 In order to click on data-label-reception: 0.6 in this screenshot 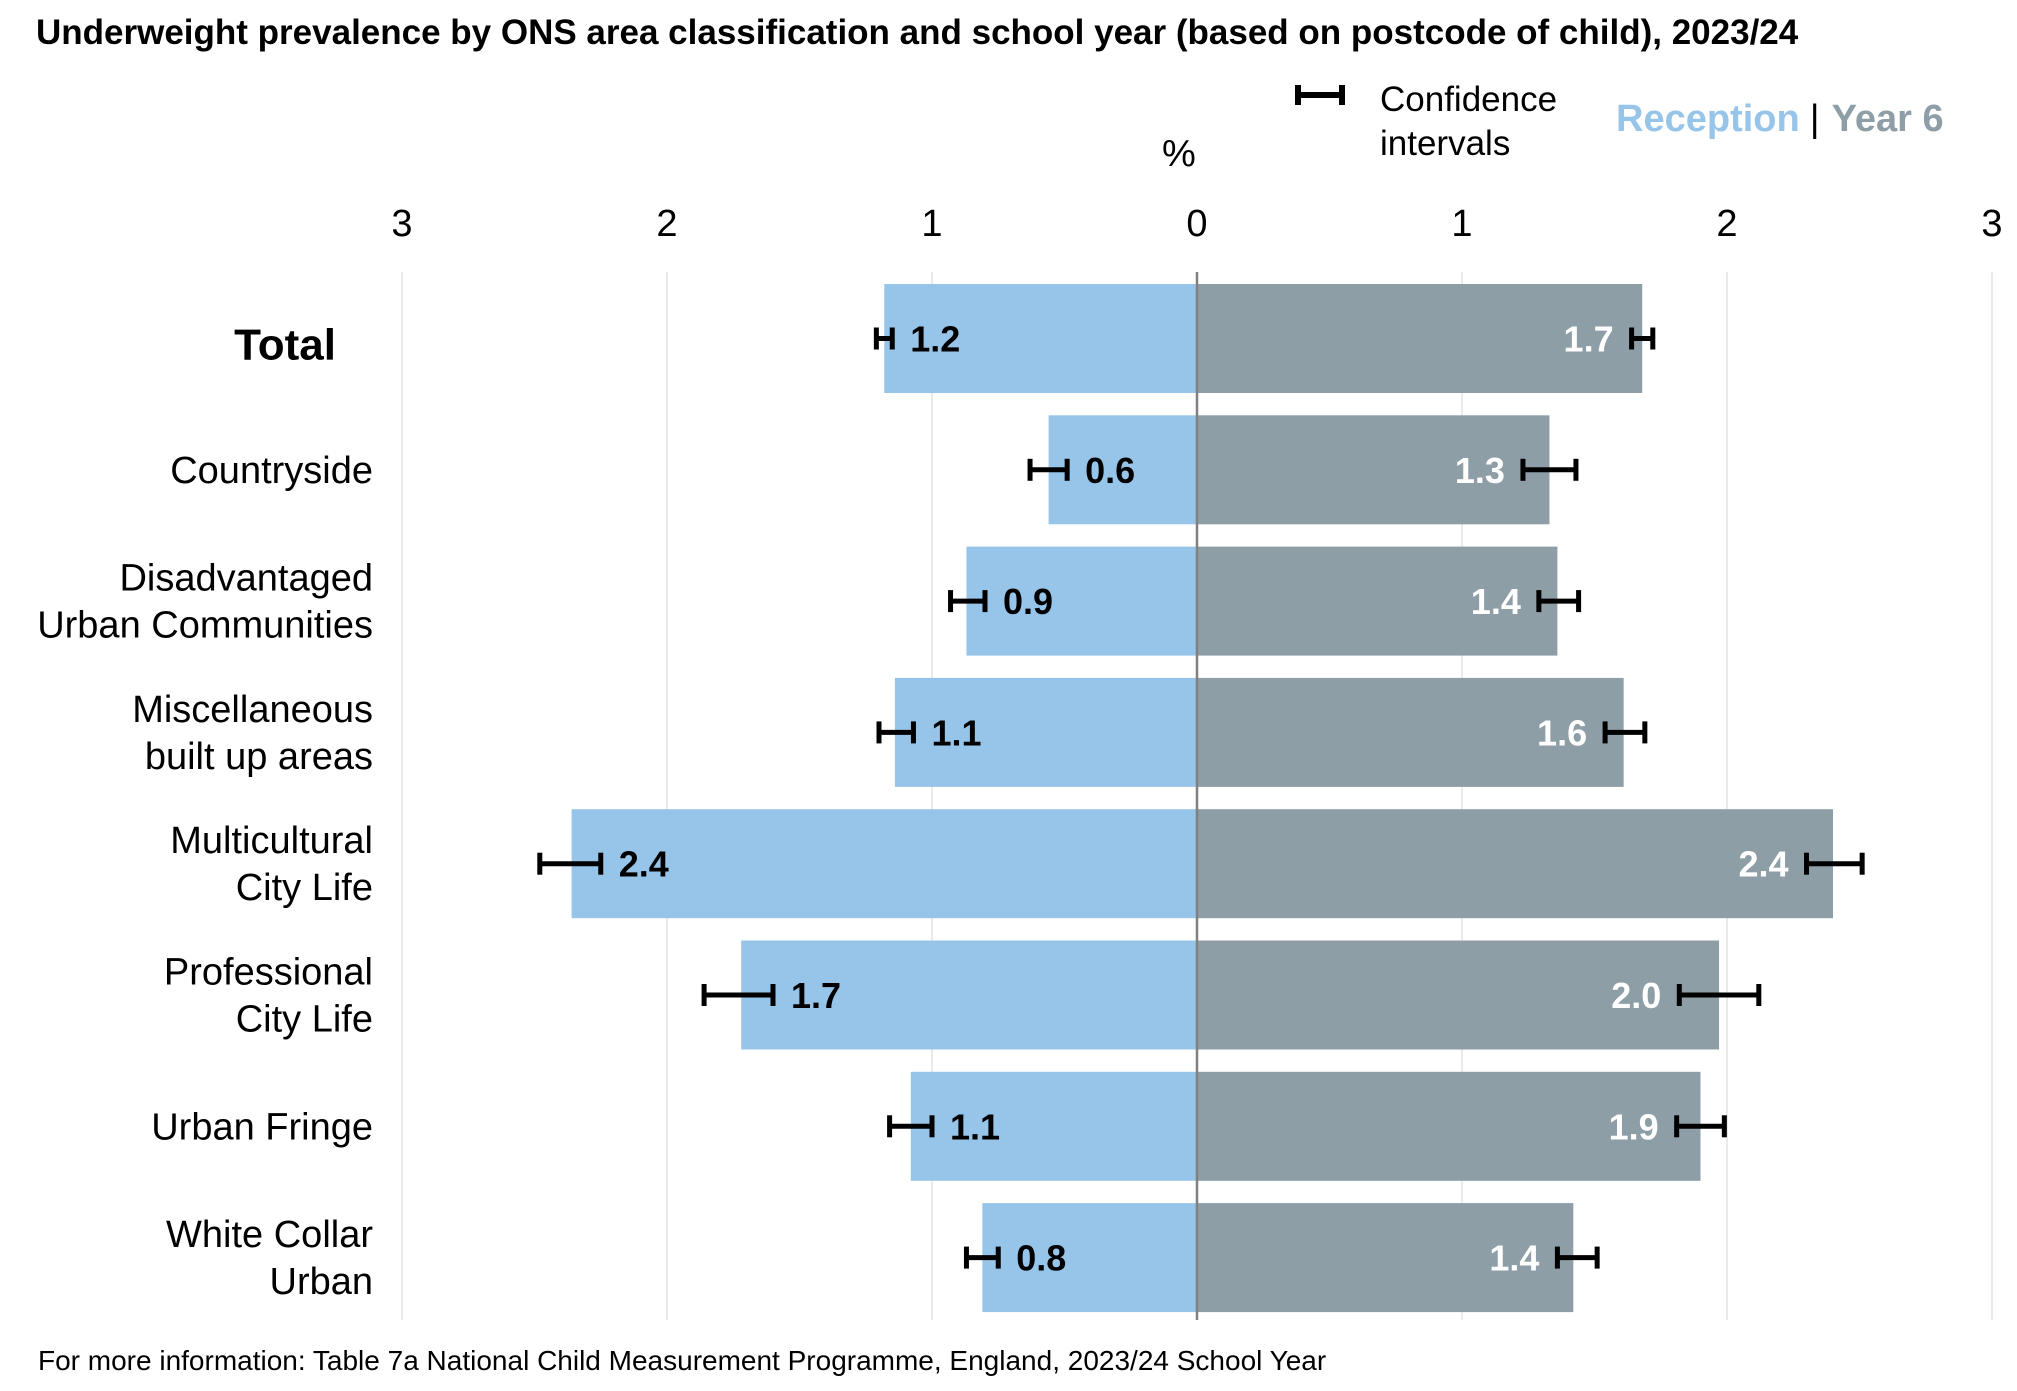, I will do `click(1110, 470)`.